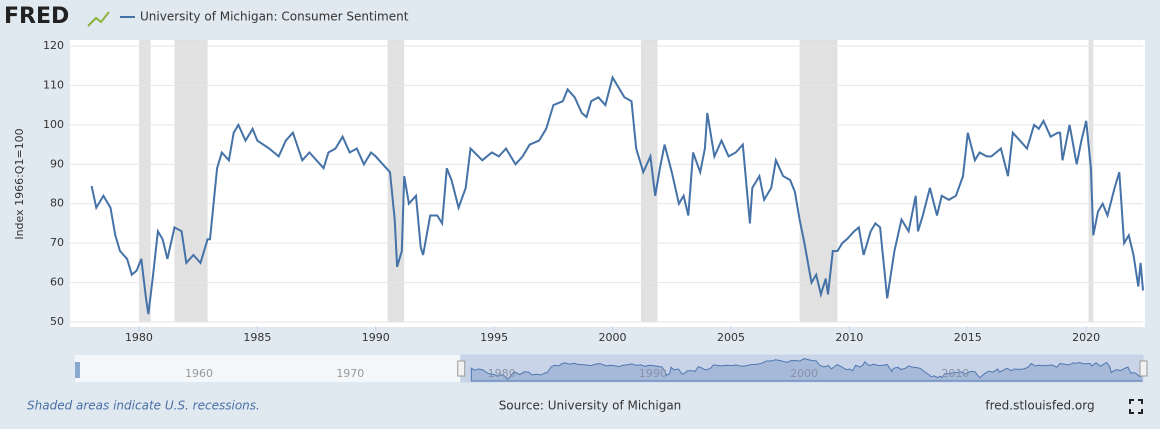 Image resolution: width=1160 pixels, height=429 pixels. I want to click on source: Source: University of Michigan, so click(590, 406).